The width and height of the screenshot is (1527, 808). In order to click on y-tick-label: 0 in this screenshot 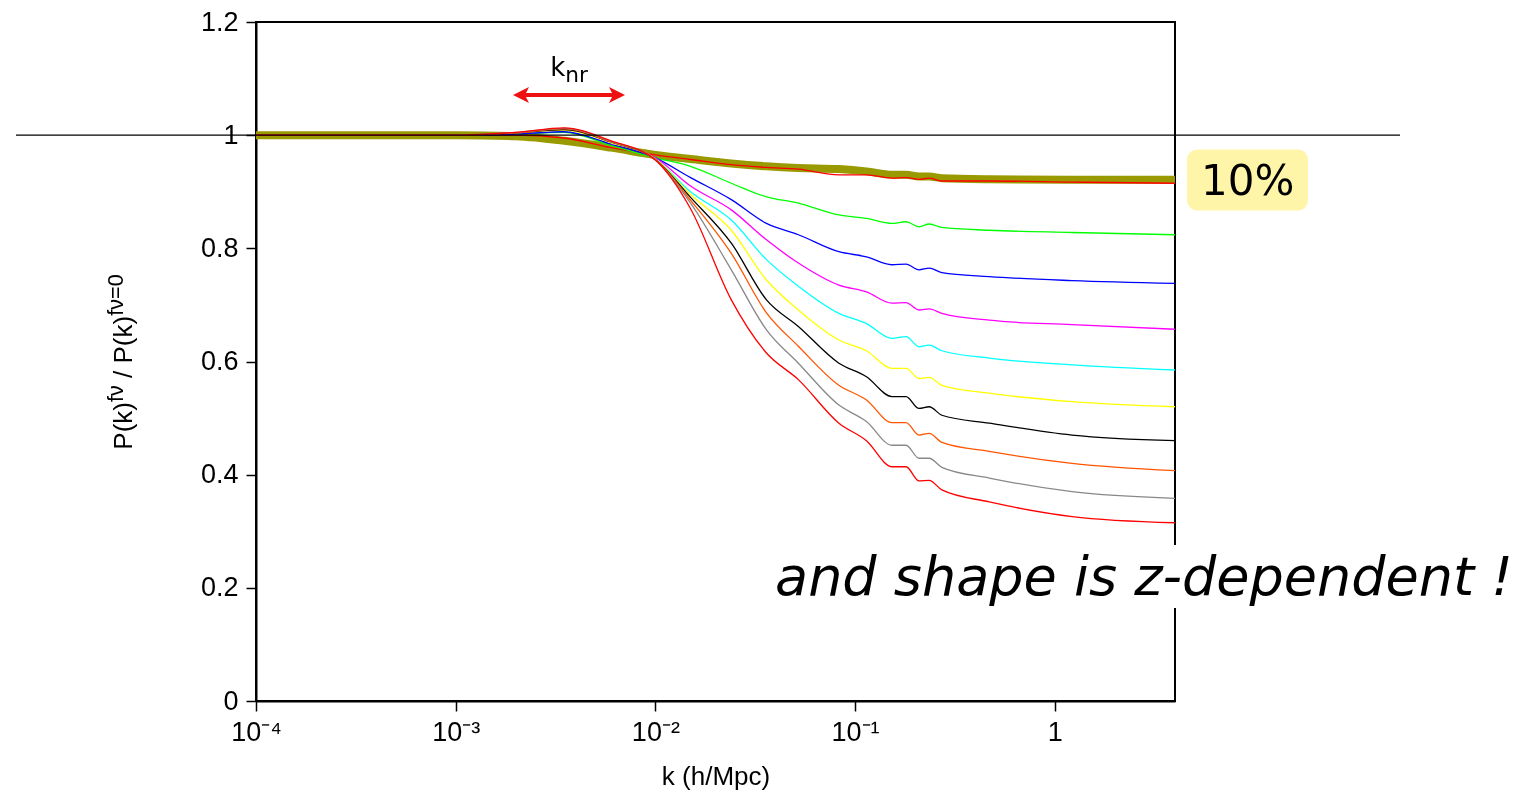, I will do `click(231, 700)`.